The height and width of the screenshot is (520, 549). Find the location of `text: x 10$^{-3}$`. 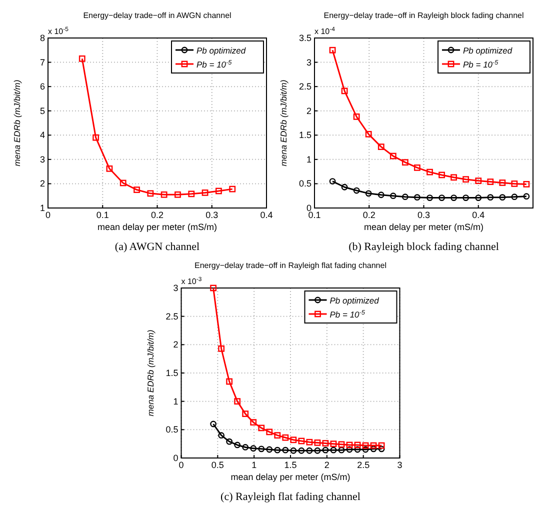

text: x 10$^{-3}$ is located at coordinates (191, 281).